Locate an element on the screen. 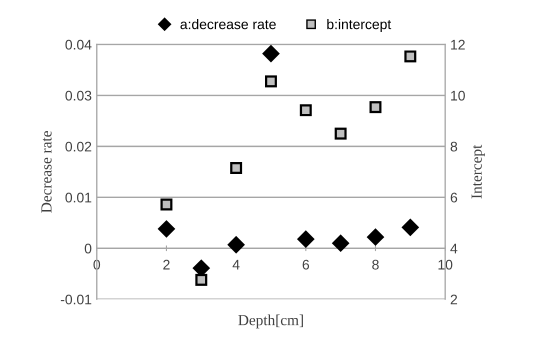  x-axis-title: Depth[cm] is located at coordinates (270, 321).